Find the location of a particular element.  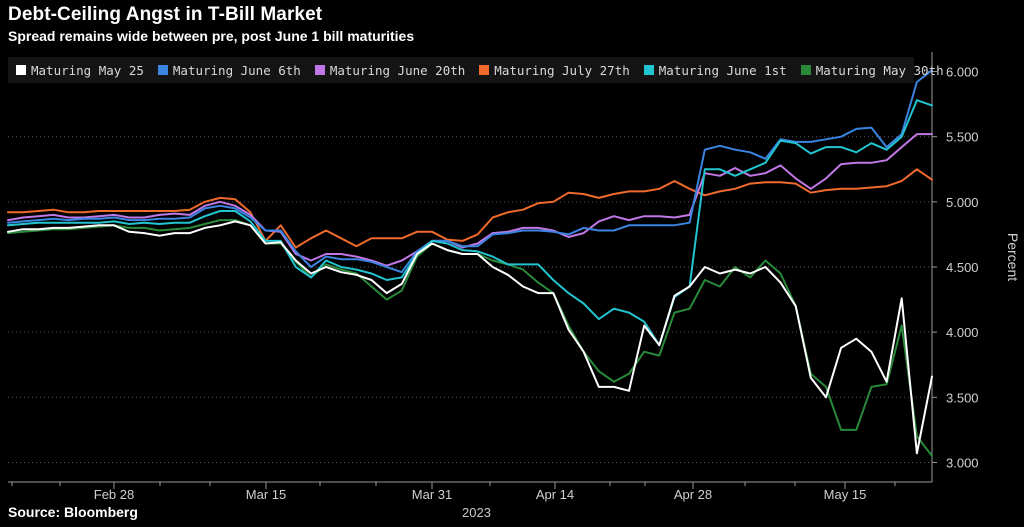

y-axis-title: Percent is located at coordinates (1013, 257).